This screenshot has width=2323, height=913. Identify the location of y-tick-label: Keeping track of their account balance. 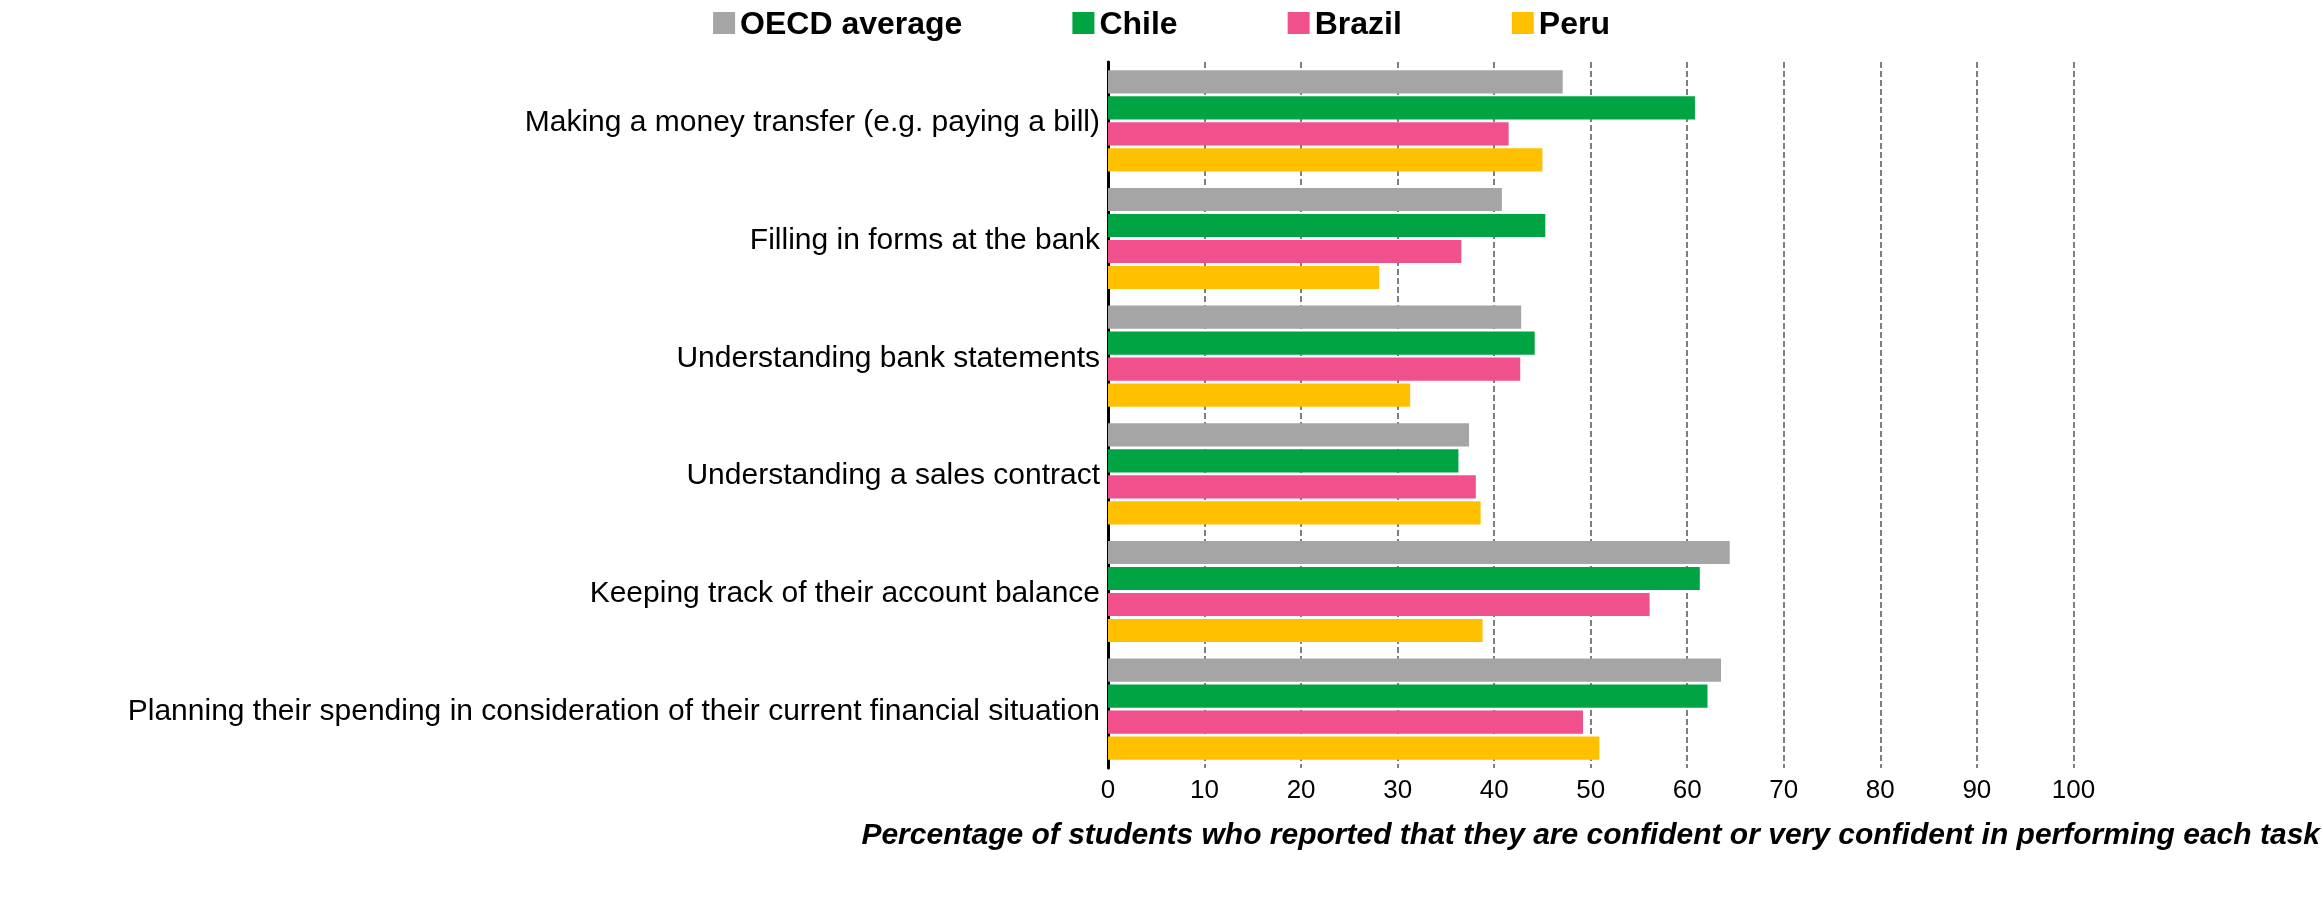
(844, 591).